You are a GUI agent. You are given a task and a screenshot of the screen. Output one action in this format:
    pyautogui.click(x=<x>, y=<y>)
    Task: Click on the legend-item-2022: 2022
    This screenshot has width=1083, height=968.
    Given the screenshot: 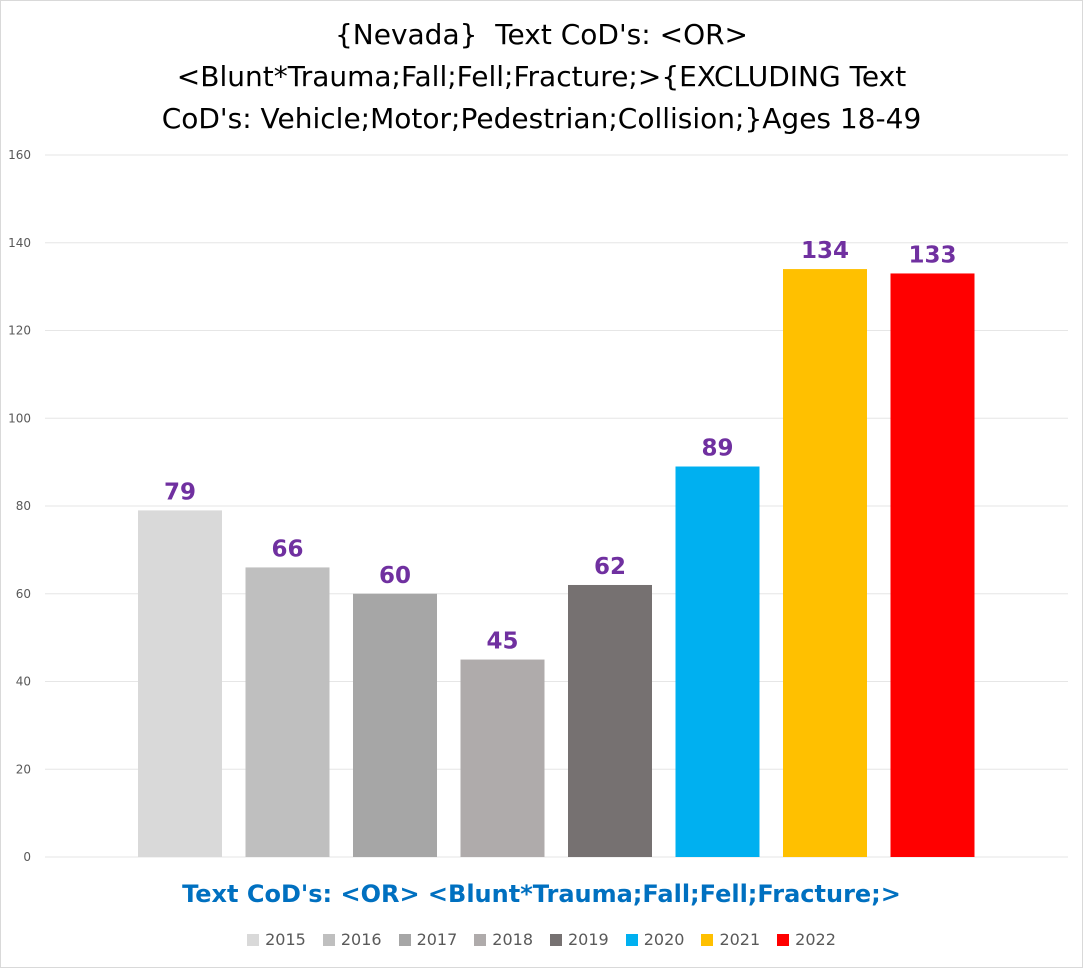 What is the action you would take?
    pyautogui.click(x=806, y=939)
    